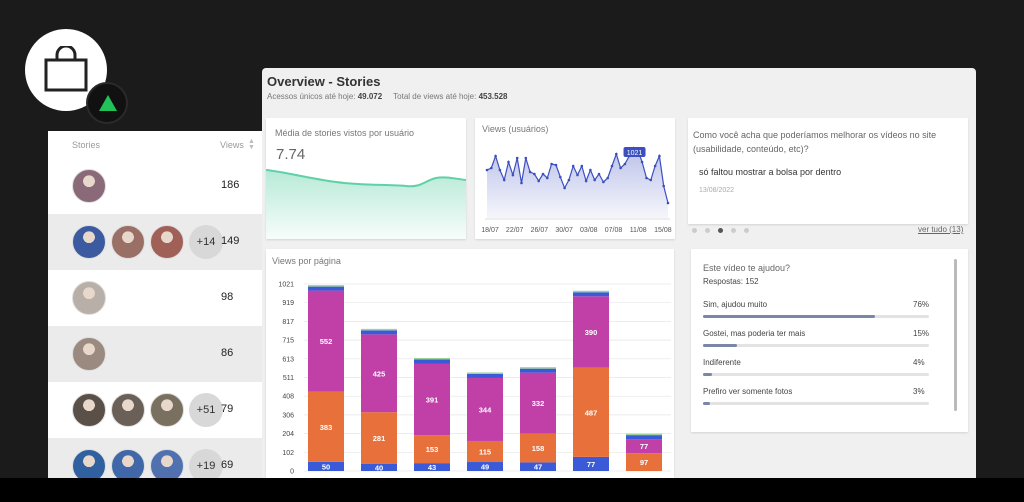 The height and width of the screenshot is (502, 1024). Describe the element at coordinates (708, 374) in the screenshot. I see `poll-option-fill` at that location.